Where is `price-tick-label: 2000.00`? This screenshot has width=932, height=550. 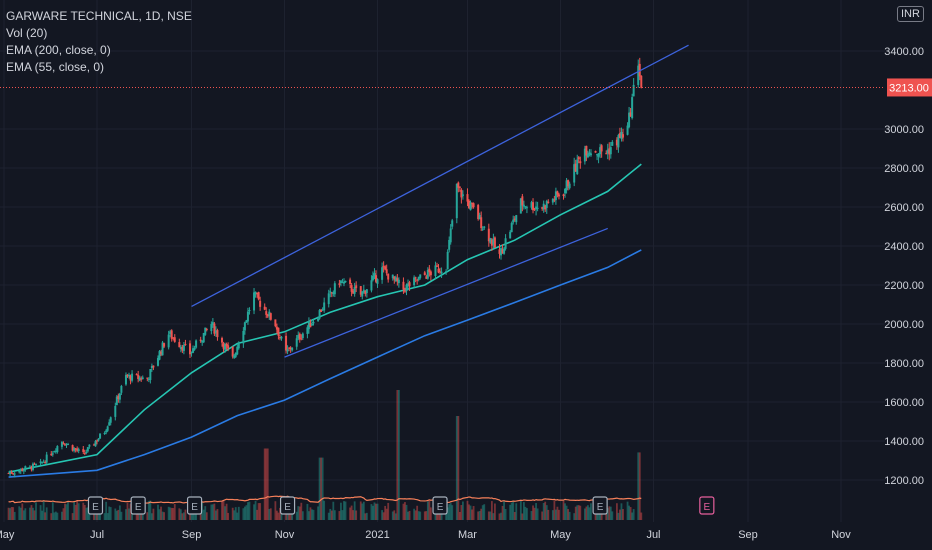 price-tick-label: 2000.00 is located at coordinates (904, 325).